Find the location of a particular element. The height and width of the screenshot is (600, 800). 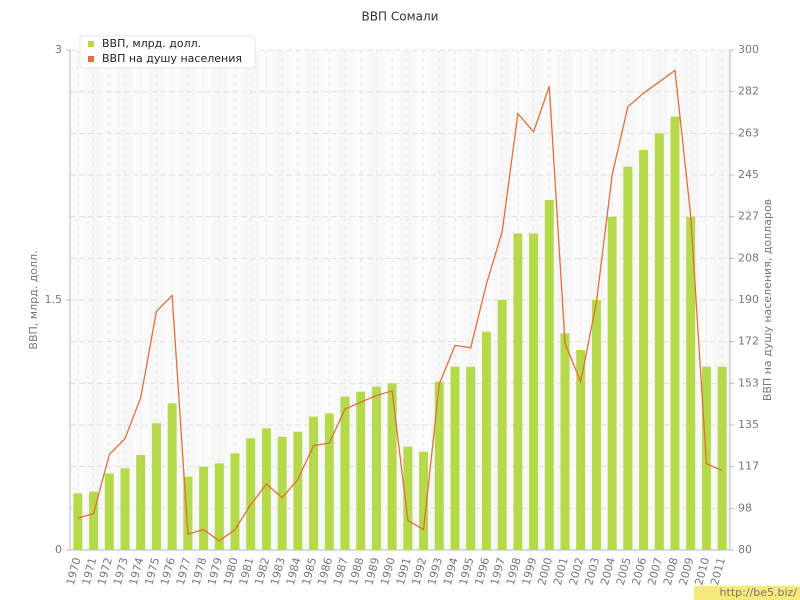

y-tick-label: 0 is located at coordinates (58, 549).